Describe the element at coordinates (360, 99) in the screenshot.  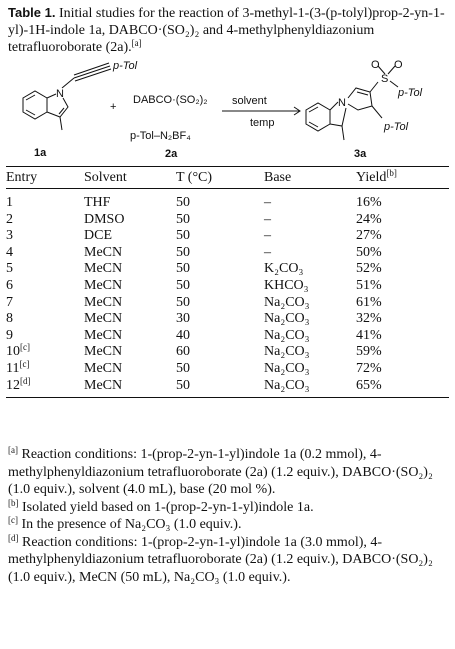
I see `pyrrole-ring` at that location.